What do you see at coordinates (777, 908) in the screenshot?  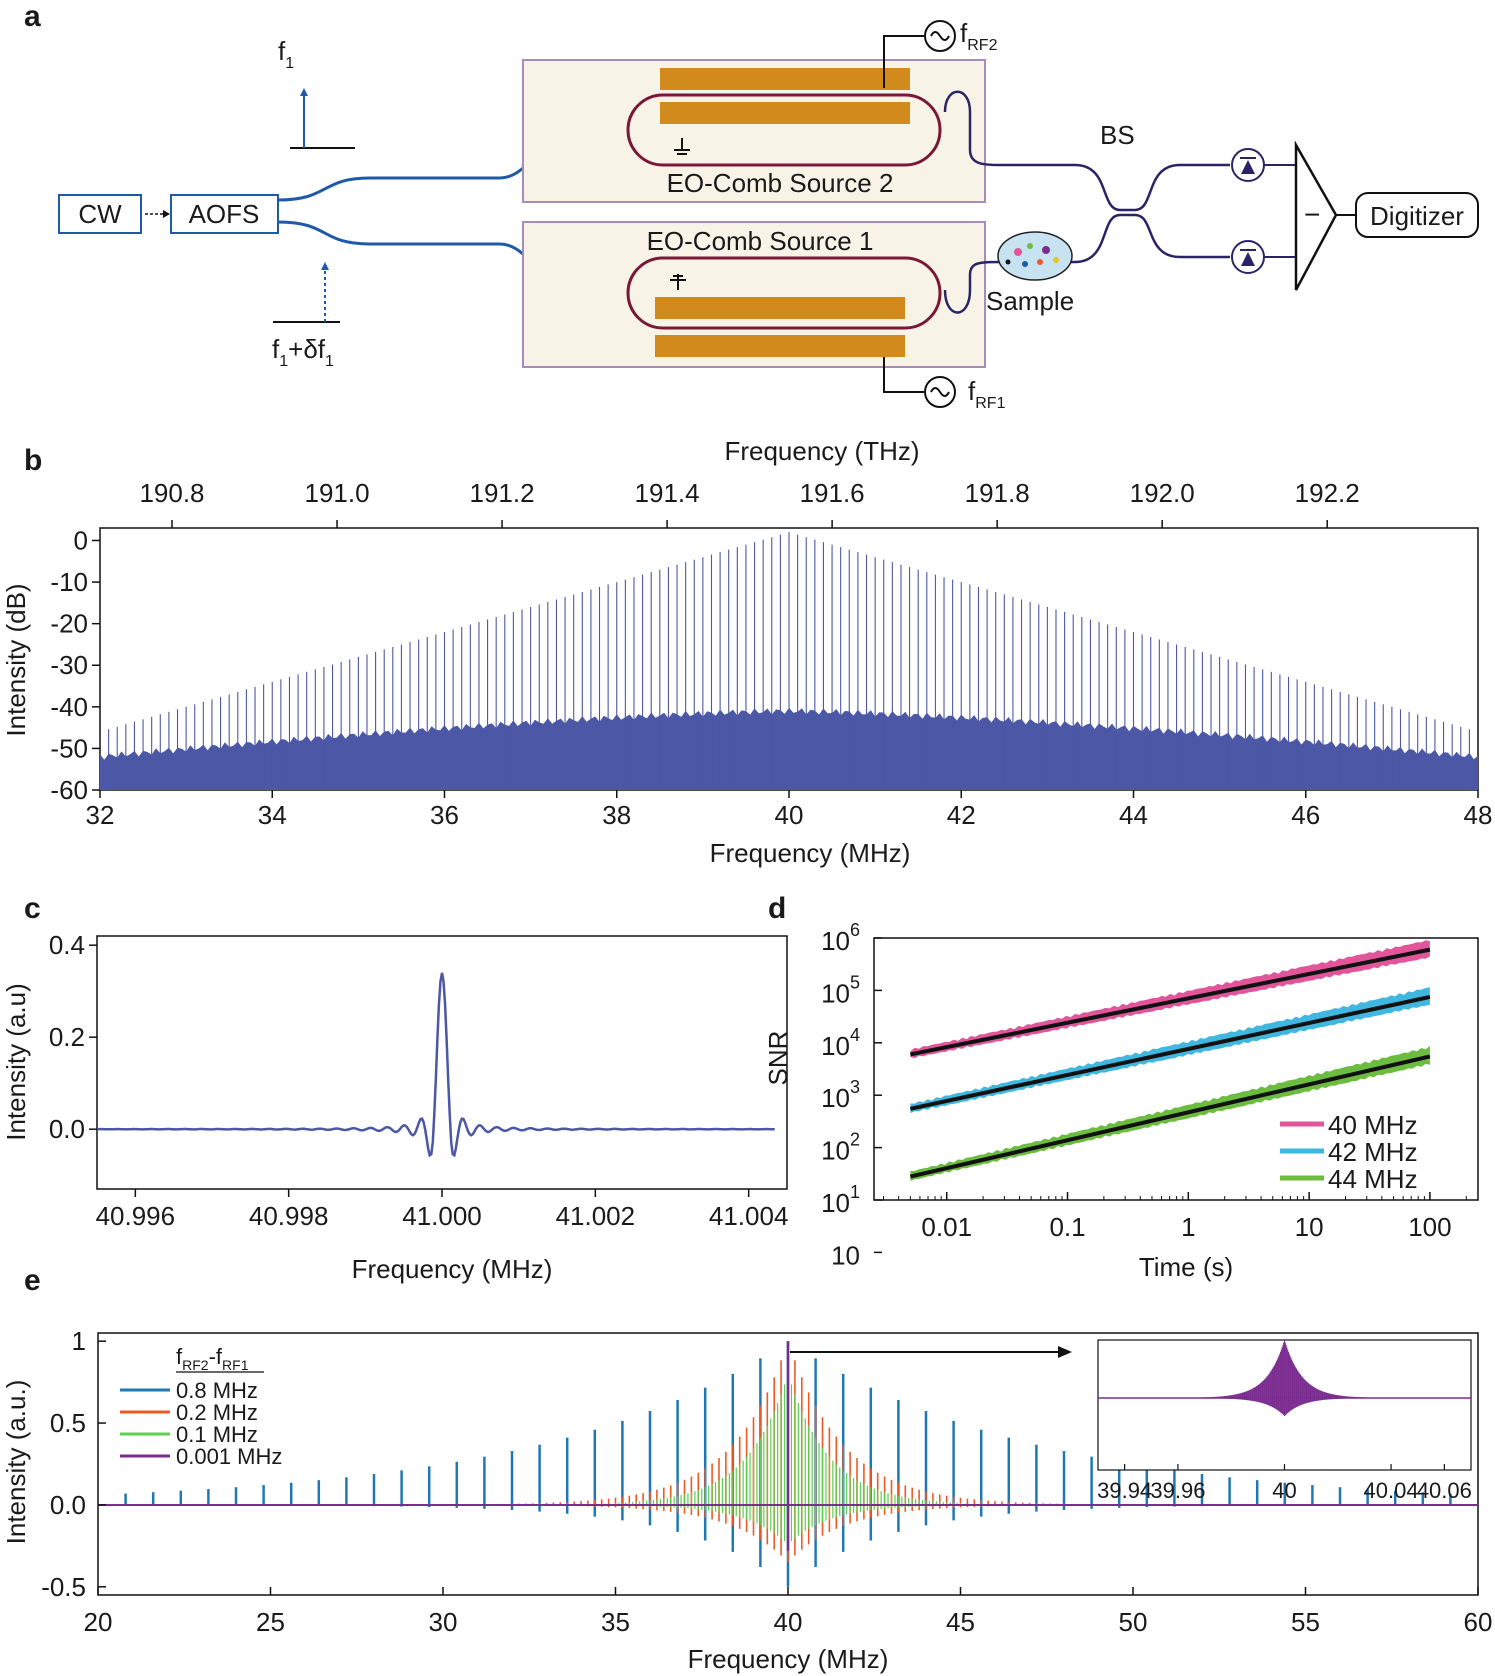 I see `panel-label-d: d` at bounding box center [777, 908].